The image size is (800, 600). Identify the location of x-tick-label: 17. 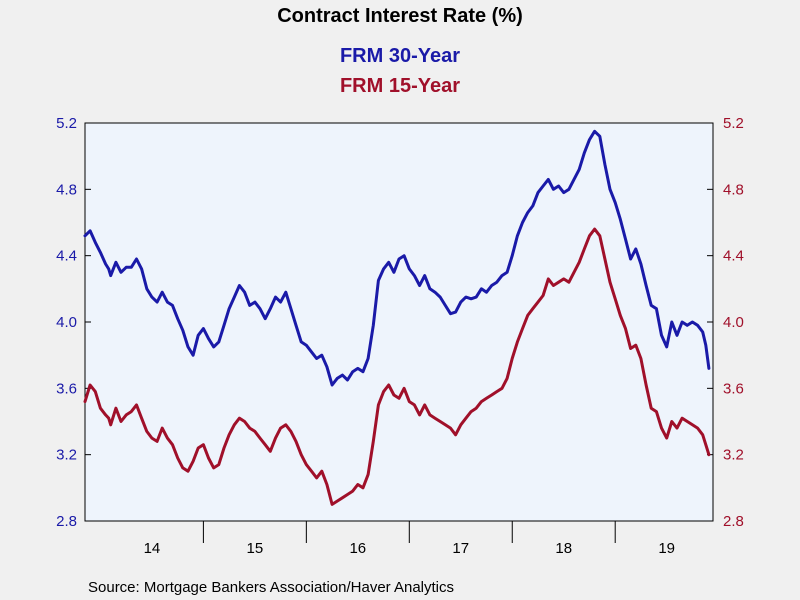
(460, 548).